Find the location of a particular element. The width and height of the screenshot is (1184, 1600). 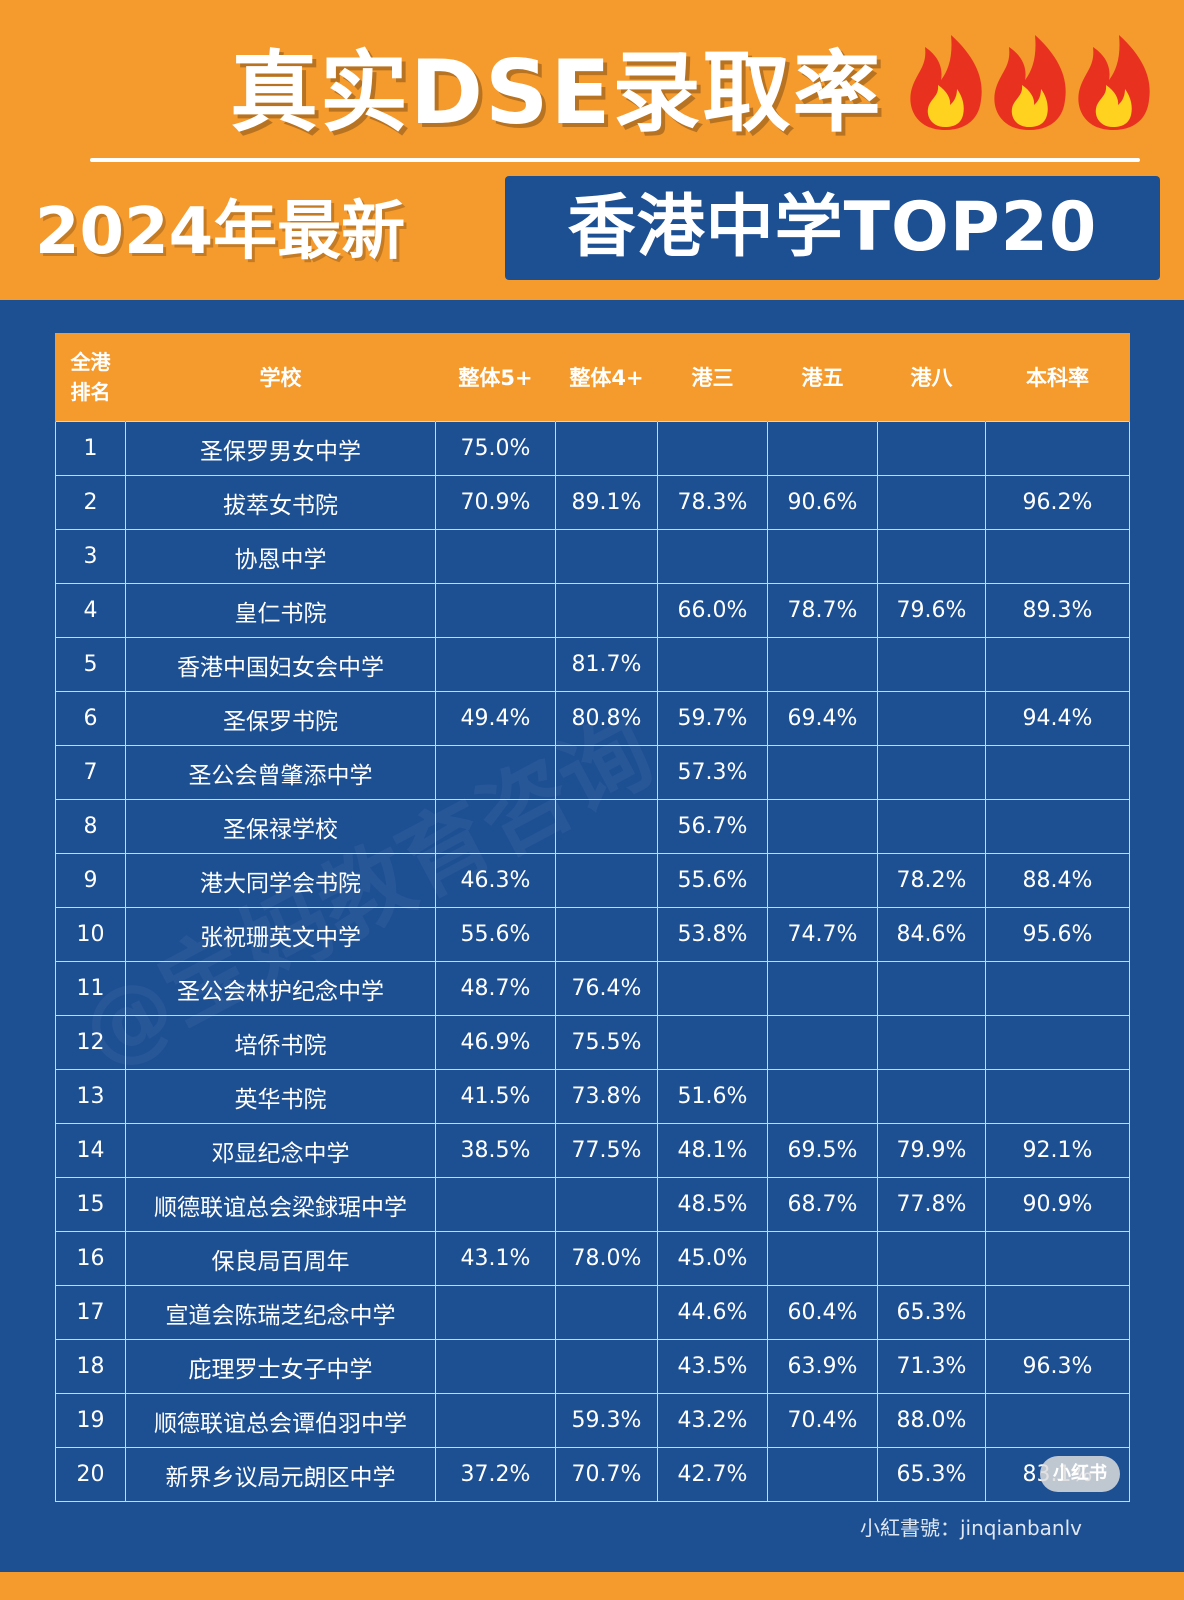

table-row: 7 圣公会曾肇添中学 57.3% is located at coordinates (592, 772).